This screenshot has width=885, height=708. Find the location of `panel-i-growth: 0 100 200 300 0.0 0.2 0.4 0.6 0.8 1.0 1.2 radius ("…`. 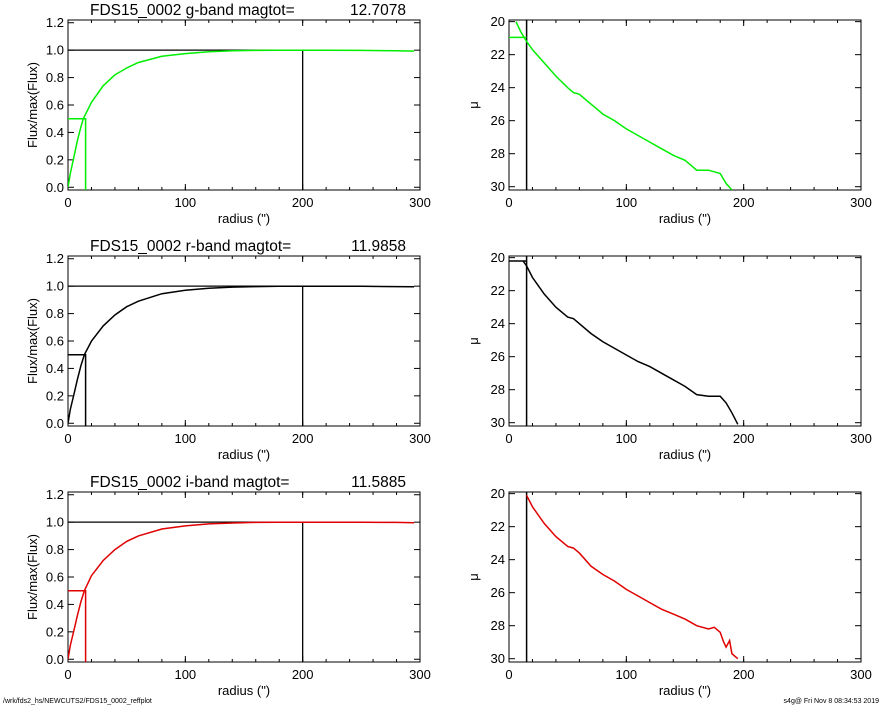

panel-i-growth: 0 100 200 300 0.0 0.2 0.4 0.6 0.8 1.0 1.2 radius ("… is located at coordinates (228, 586).